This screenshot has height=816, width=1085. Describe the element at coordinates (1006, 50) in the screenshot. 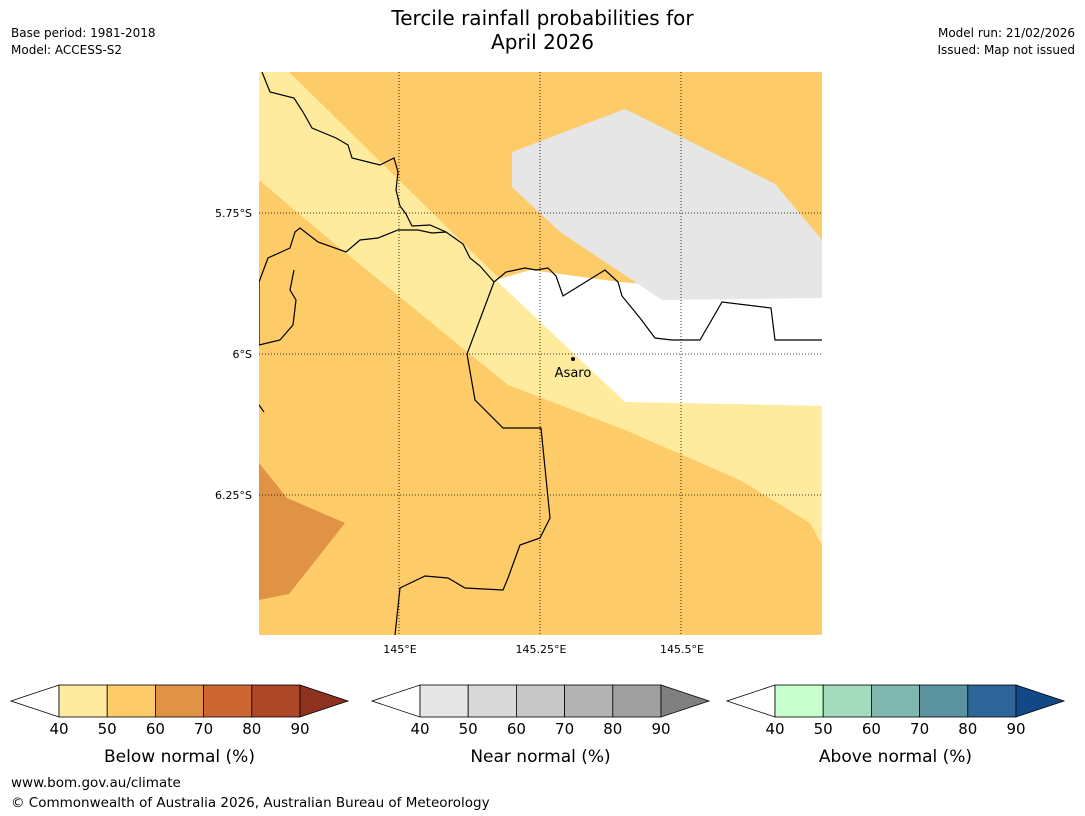

I see `issued-status: Issued: Map not issued` at that location.